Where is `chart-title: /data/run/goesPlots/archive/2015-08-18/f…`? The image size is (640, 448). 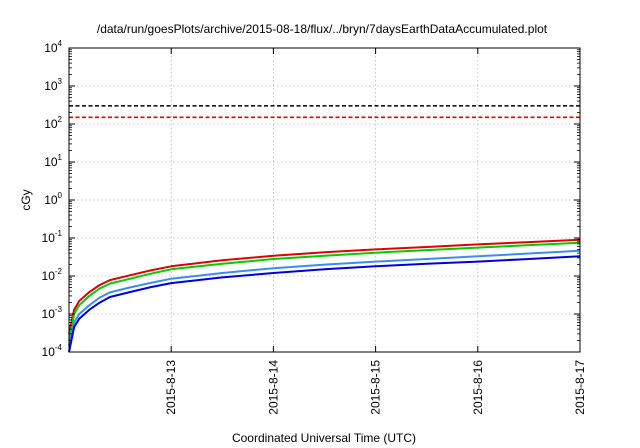
chart-title: /data/run/goesPlots/archive/2015-08-18/f… is located at coordinates (322, 29).